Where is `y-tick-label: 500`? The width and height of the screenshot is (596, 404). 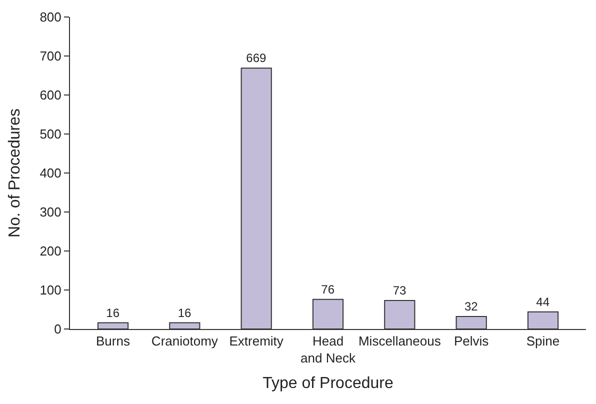 y-tick-label: 500 is located at coordinates (51, 134).